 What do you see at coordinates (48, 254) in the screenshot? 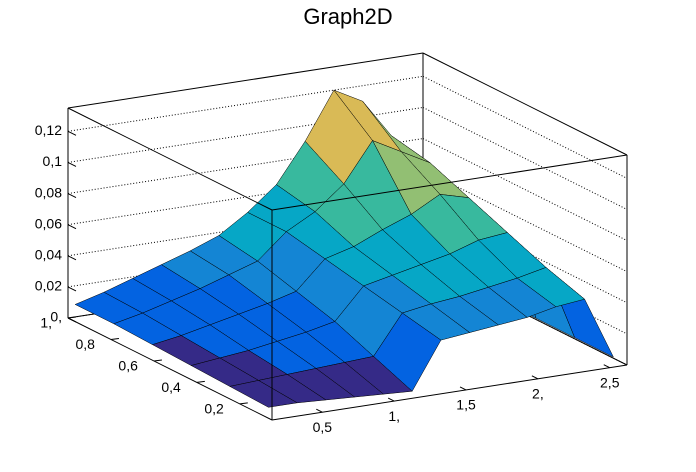
I see `z-tick-label: 0,04` at bounding box center [48, 254].